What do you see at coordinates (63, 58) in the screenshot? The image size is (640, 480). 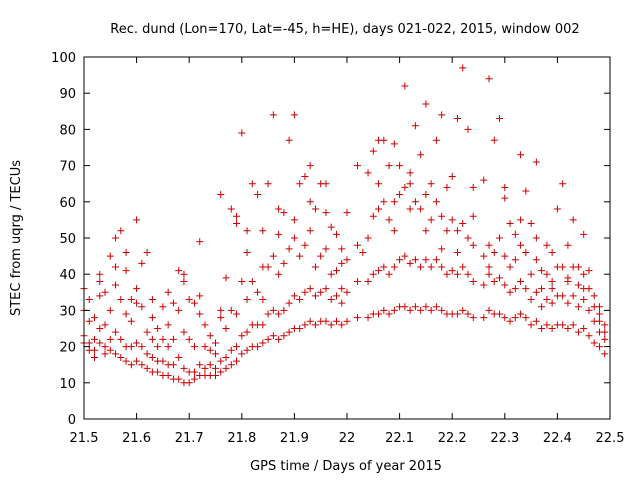 I see `y-tick-label: 100` at bounding box center [63, 58].